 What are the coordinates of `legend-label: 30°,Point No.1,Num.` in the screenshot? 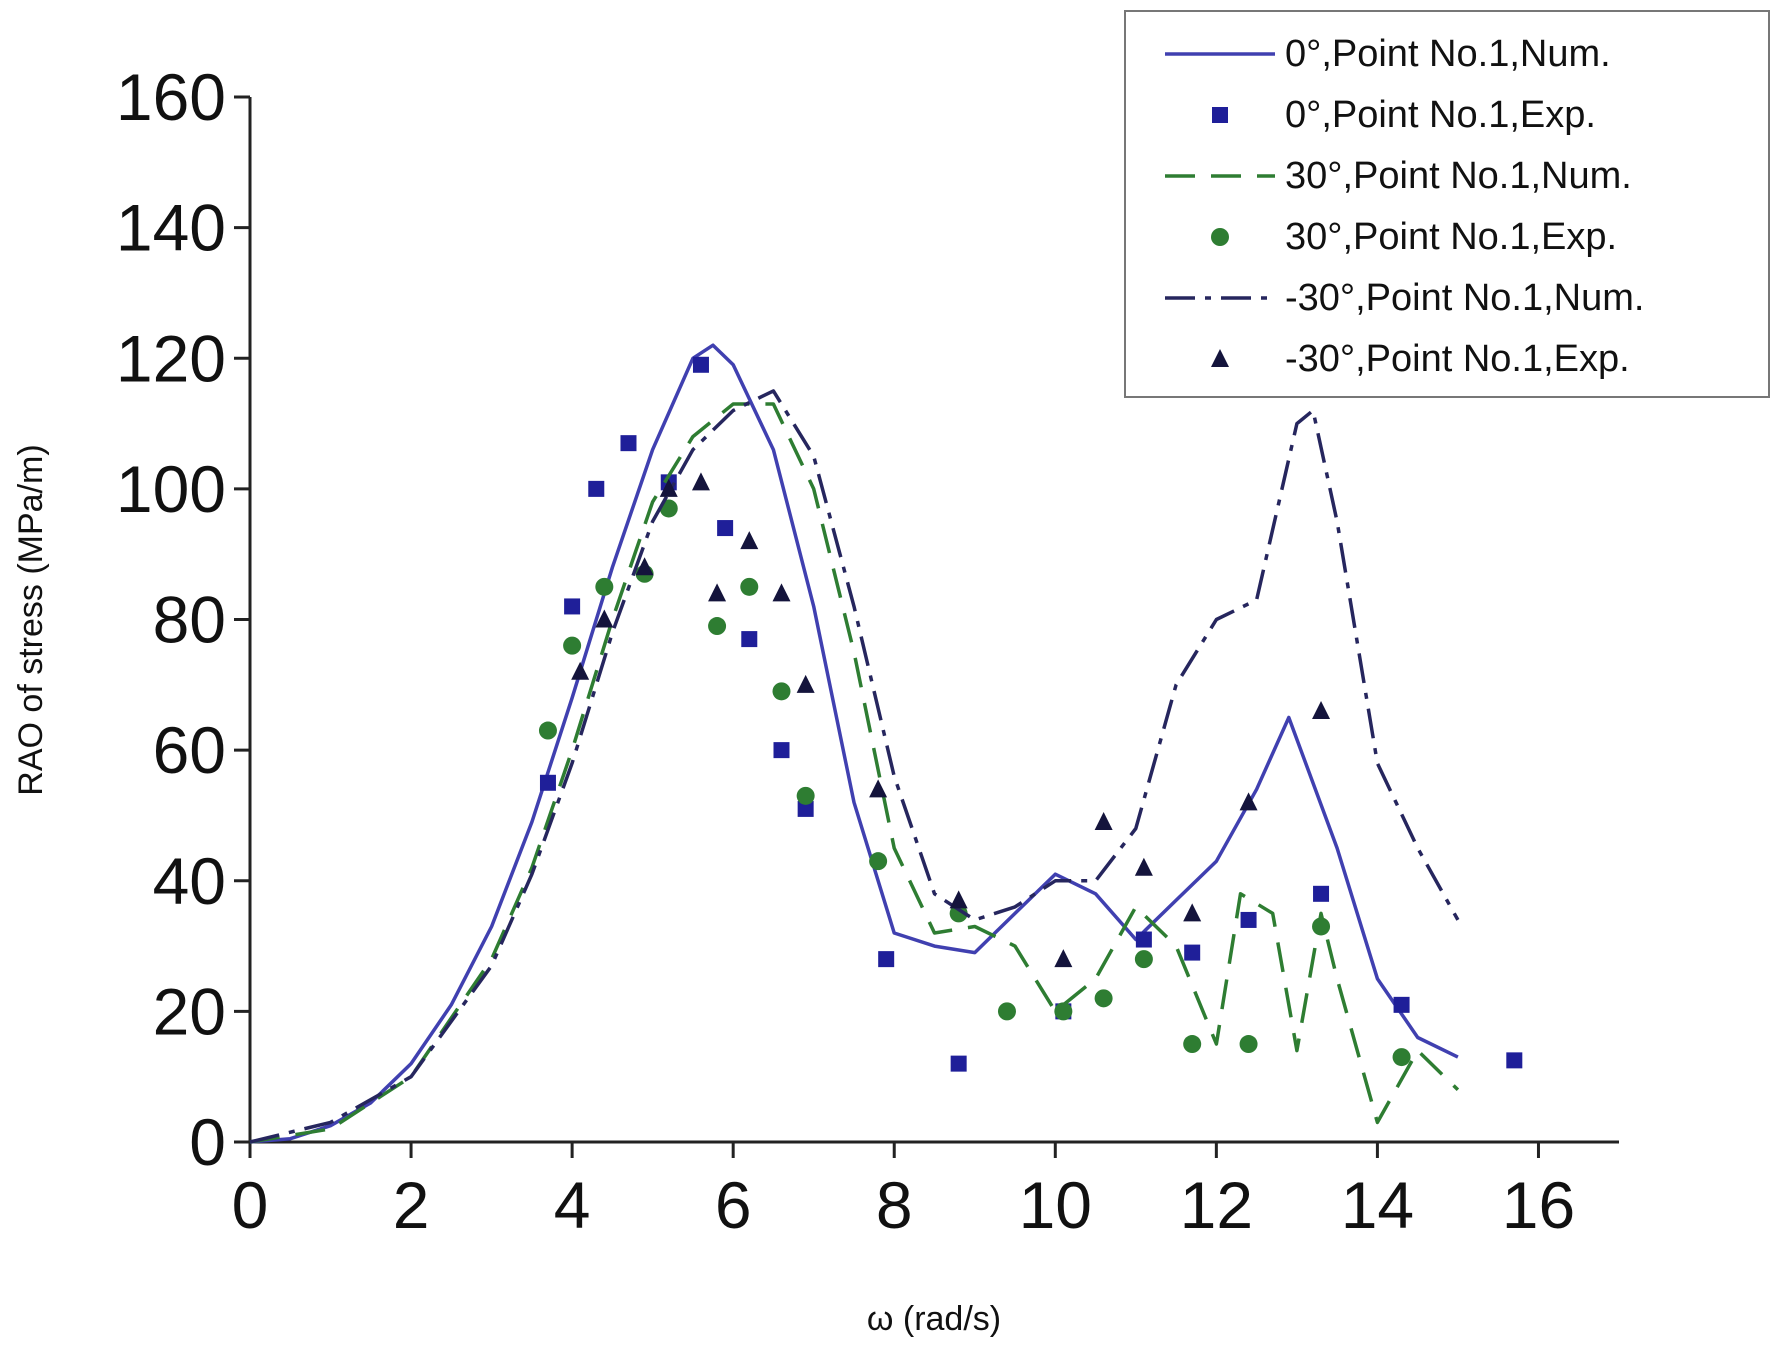 It's located at (1458, 176).